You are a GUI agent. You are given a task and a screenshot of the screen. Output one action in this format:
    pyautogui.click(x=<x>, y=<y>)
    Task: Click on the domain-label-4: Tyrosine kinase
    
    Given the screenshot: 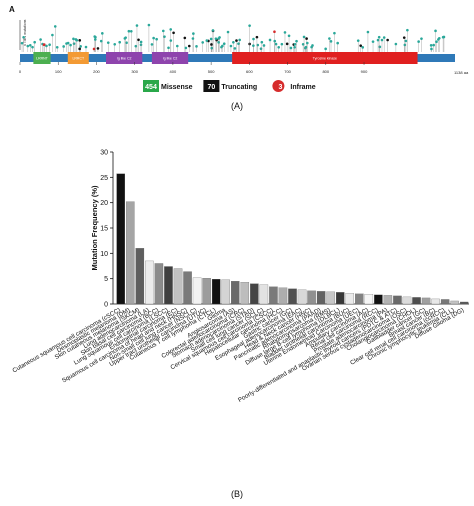 What is the action you would take?
    pyautogui.click(x=325, y=59)
    